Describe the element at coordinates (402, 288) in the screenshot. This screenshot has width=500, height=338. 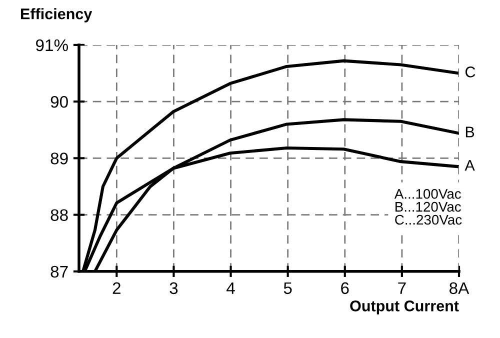
I see `x-tick-label: 7` at that location.